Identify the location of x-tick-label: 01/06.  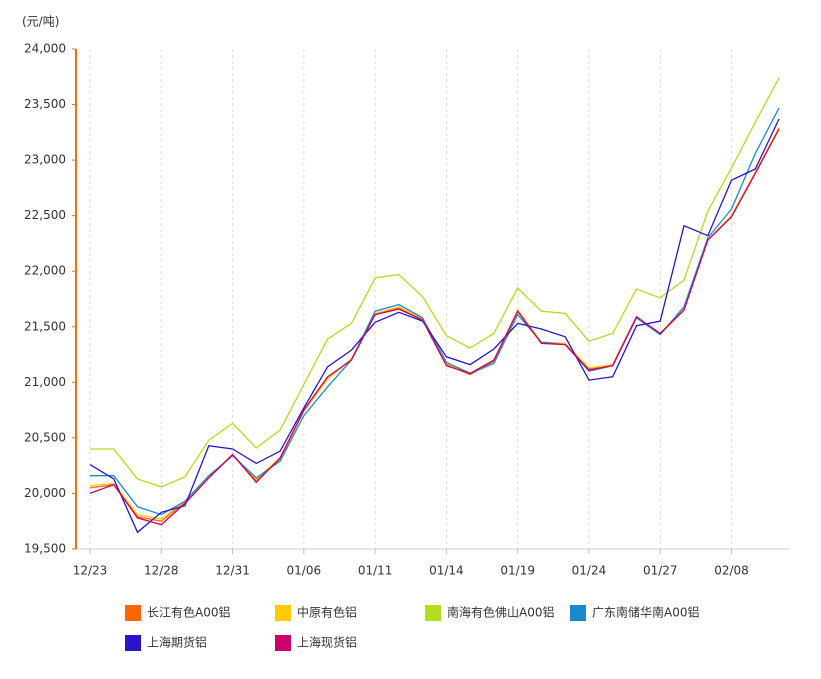
(304, 571).